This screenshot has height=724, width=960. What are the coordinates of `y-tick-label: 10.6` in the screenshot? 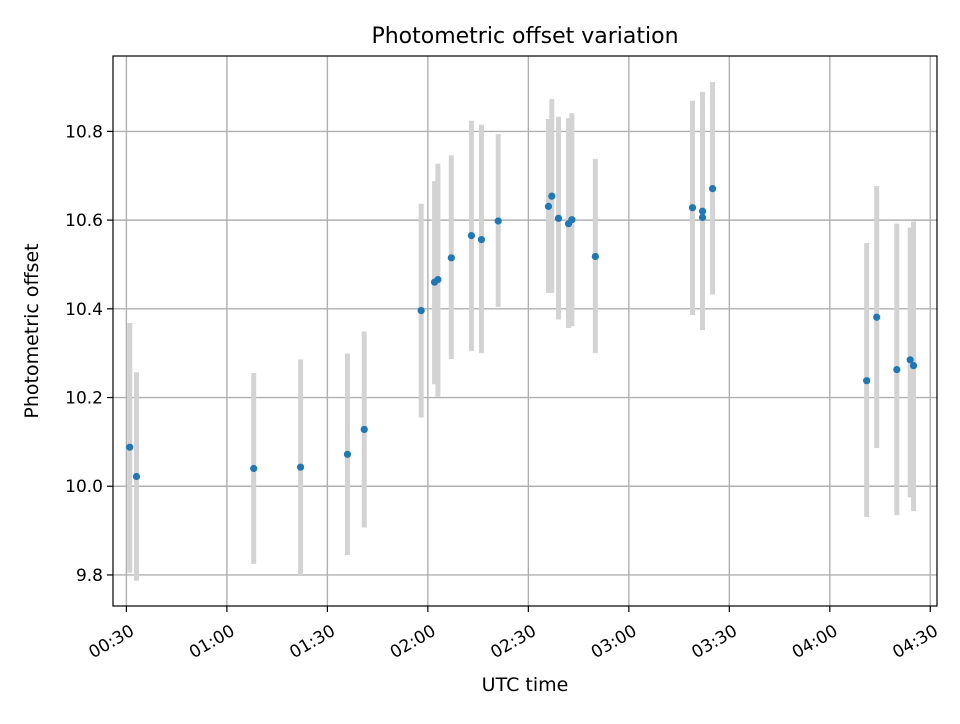 It's located at (84, 221).